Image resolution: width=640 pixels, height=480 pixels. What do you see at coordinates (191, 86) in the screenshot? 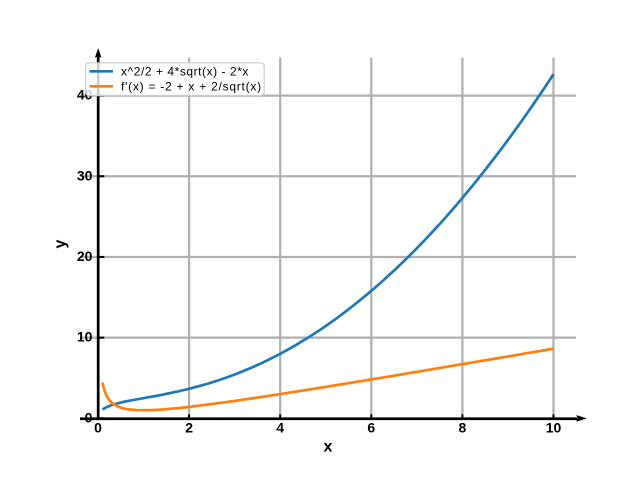
I see `svg-text: f'(x) = -2 + x + 2/sqrt(x)` at bounding box center [191, 86].